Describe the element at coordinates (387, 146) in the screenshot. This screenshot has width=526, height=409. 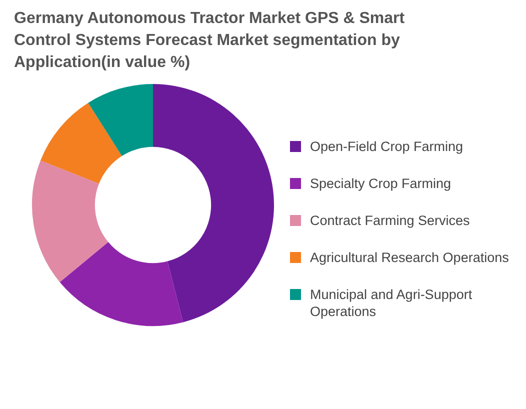
I see `legend-label: Open-Field Crop Farming` at that location.